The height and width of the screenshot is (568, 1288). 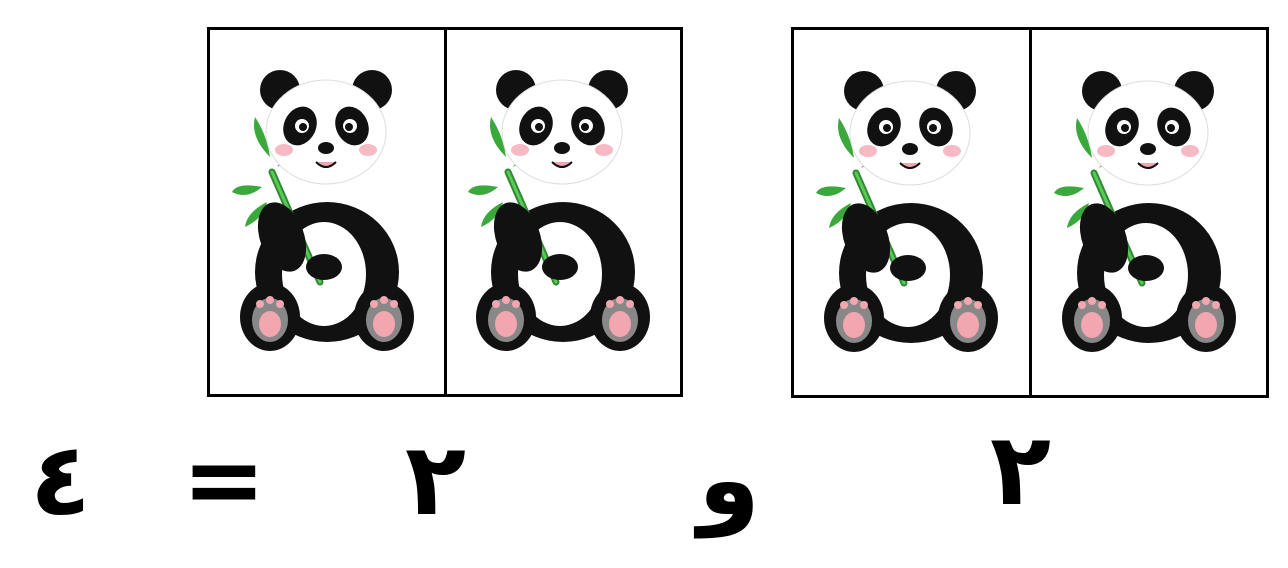 What do you see at coordinates (224, 479) in the screenshot?
I see `equals-sign: =` at bounding box center [224, 479].